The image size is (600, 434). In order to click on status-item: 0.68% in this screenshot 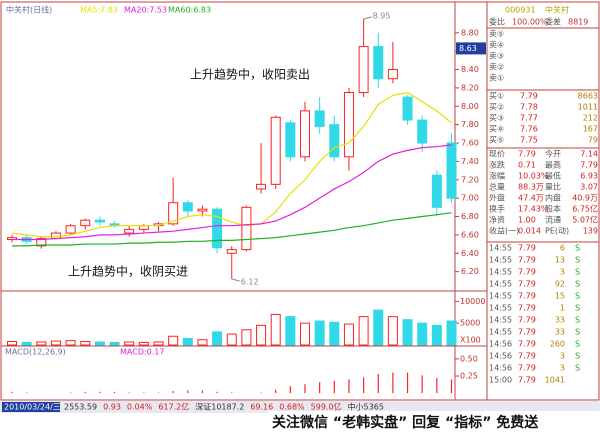, I will do `click(292, 407)`.